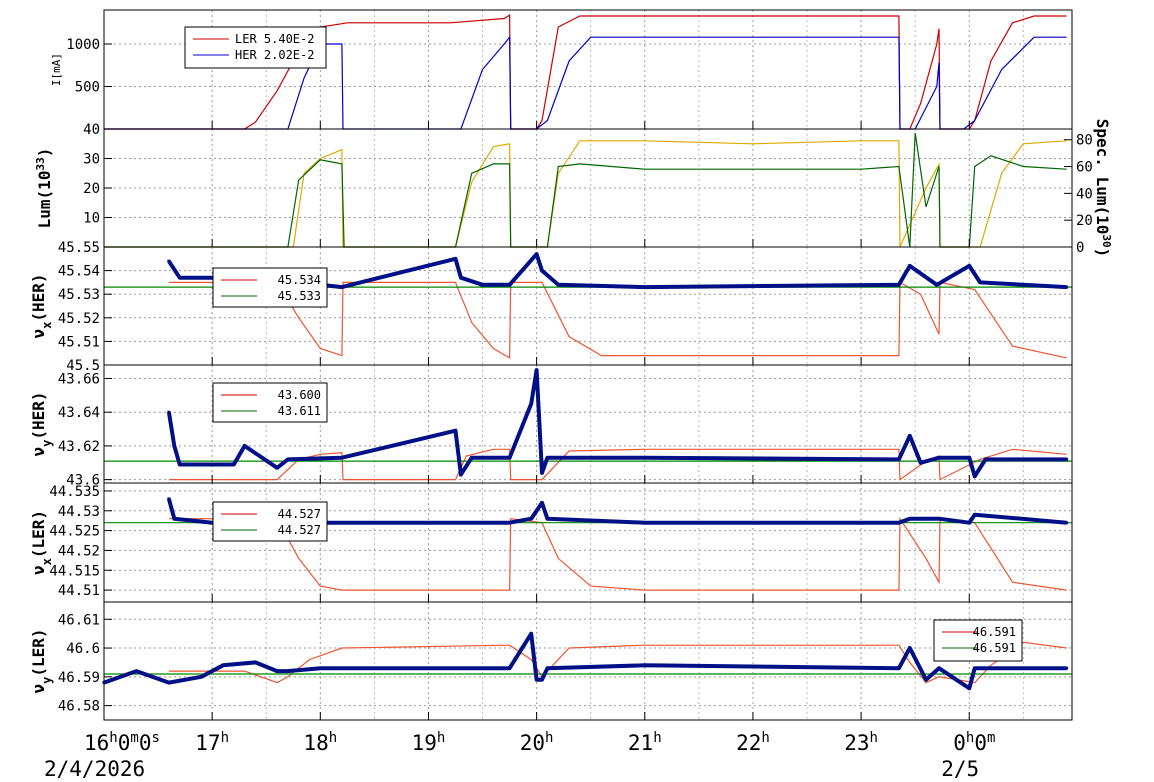  I want to click on x-date-label: 2/4/2026, so click(94, 769).